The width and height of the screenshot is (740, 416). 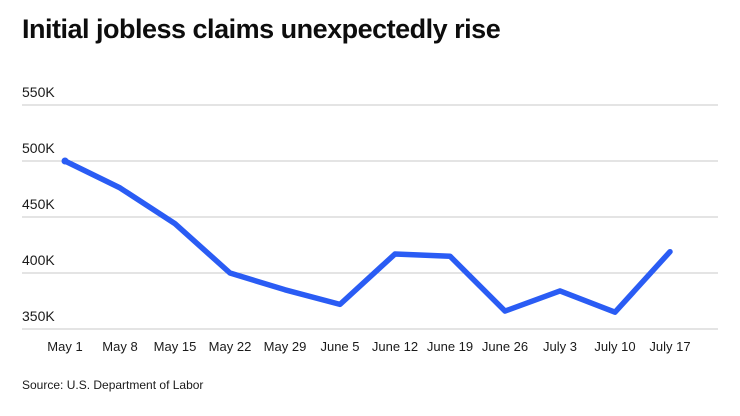 What do you see at coordinates (38, 204) in the screenshot?
I see `y-tick-label: 450K` at bounding box center [38, 204].